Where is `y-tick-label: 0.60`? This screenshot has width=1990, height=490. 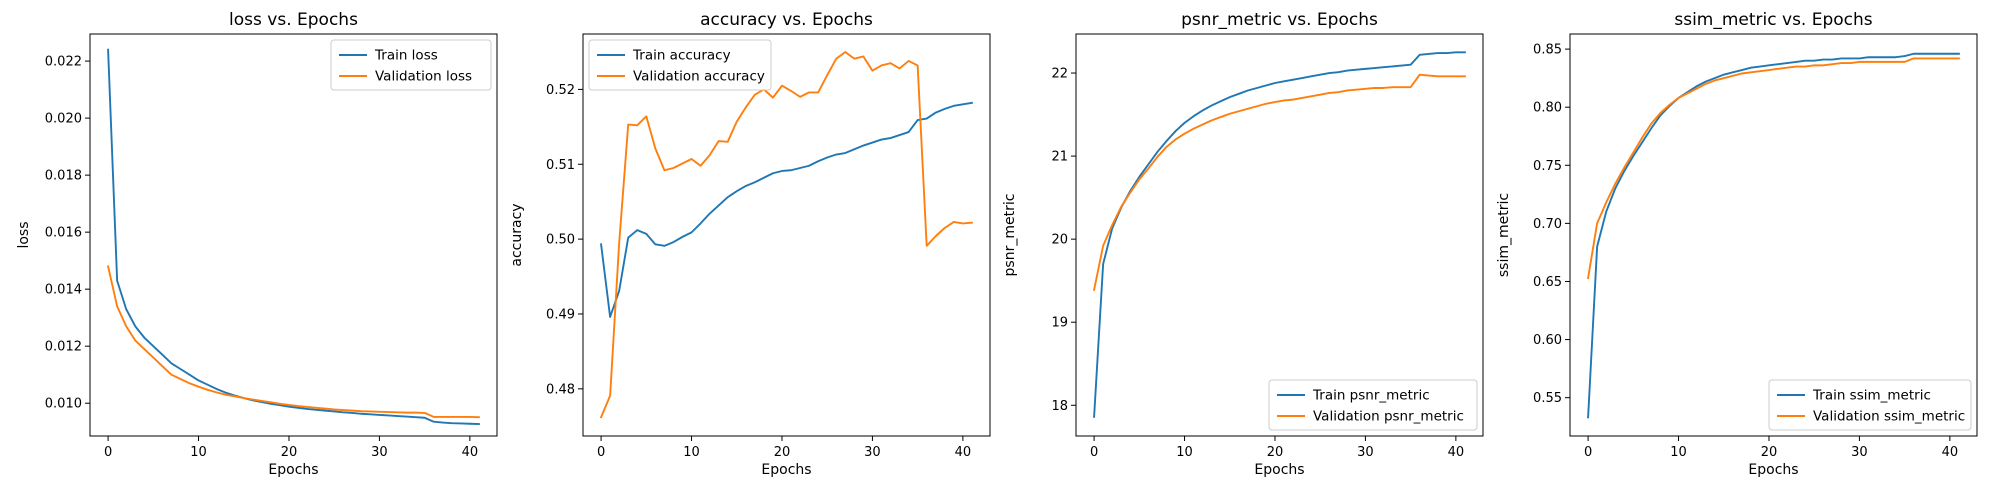
y-tick-label: 0.60 is located at coordinates (1547, 340).